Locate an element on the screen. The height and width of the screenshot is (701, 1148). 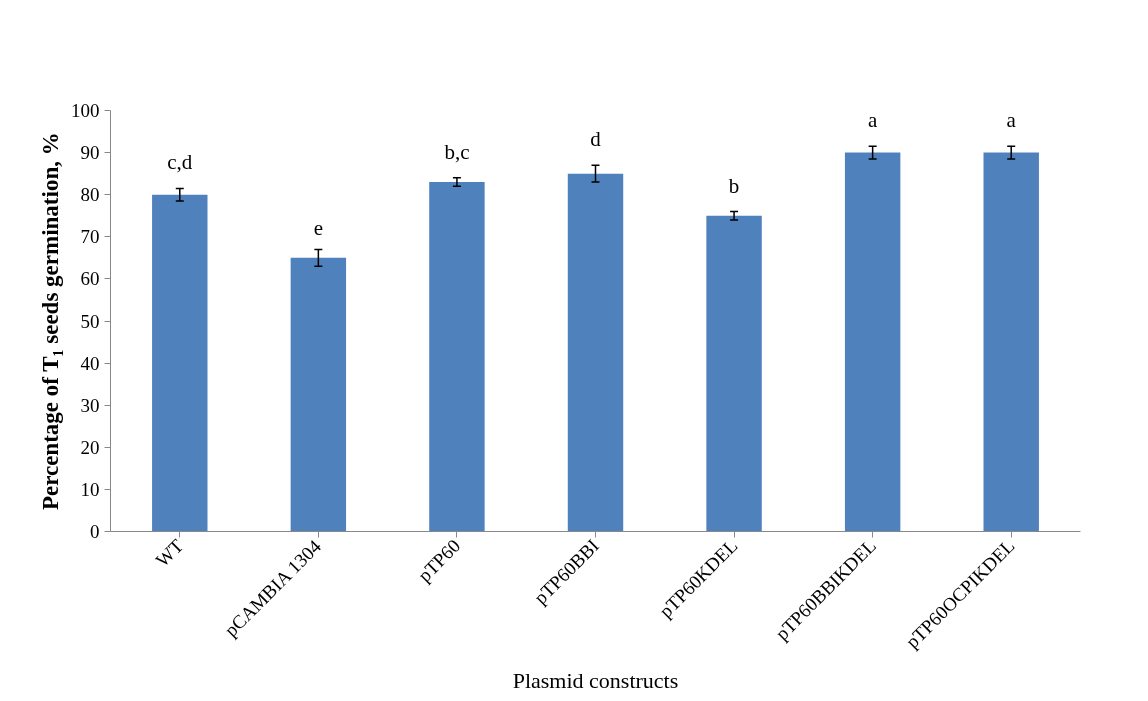
y-tick-label: 20 is located at coordinates (90, 447).